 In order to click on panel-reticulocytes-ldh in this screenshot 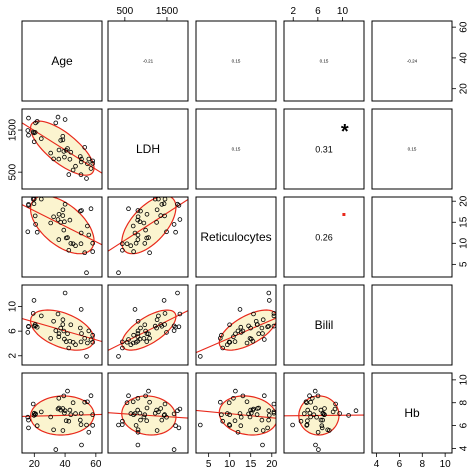, I will do `click(148, 234)`.